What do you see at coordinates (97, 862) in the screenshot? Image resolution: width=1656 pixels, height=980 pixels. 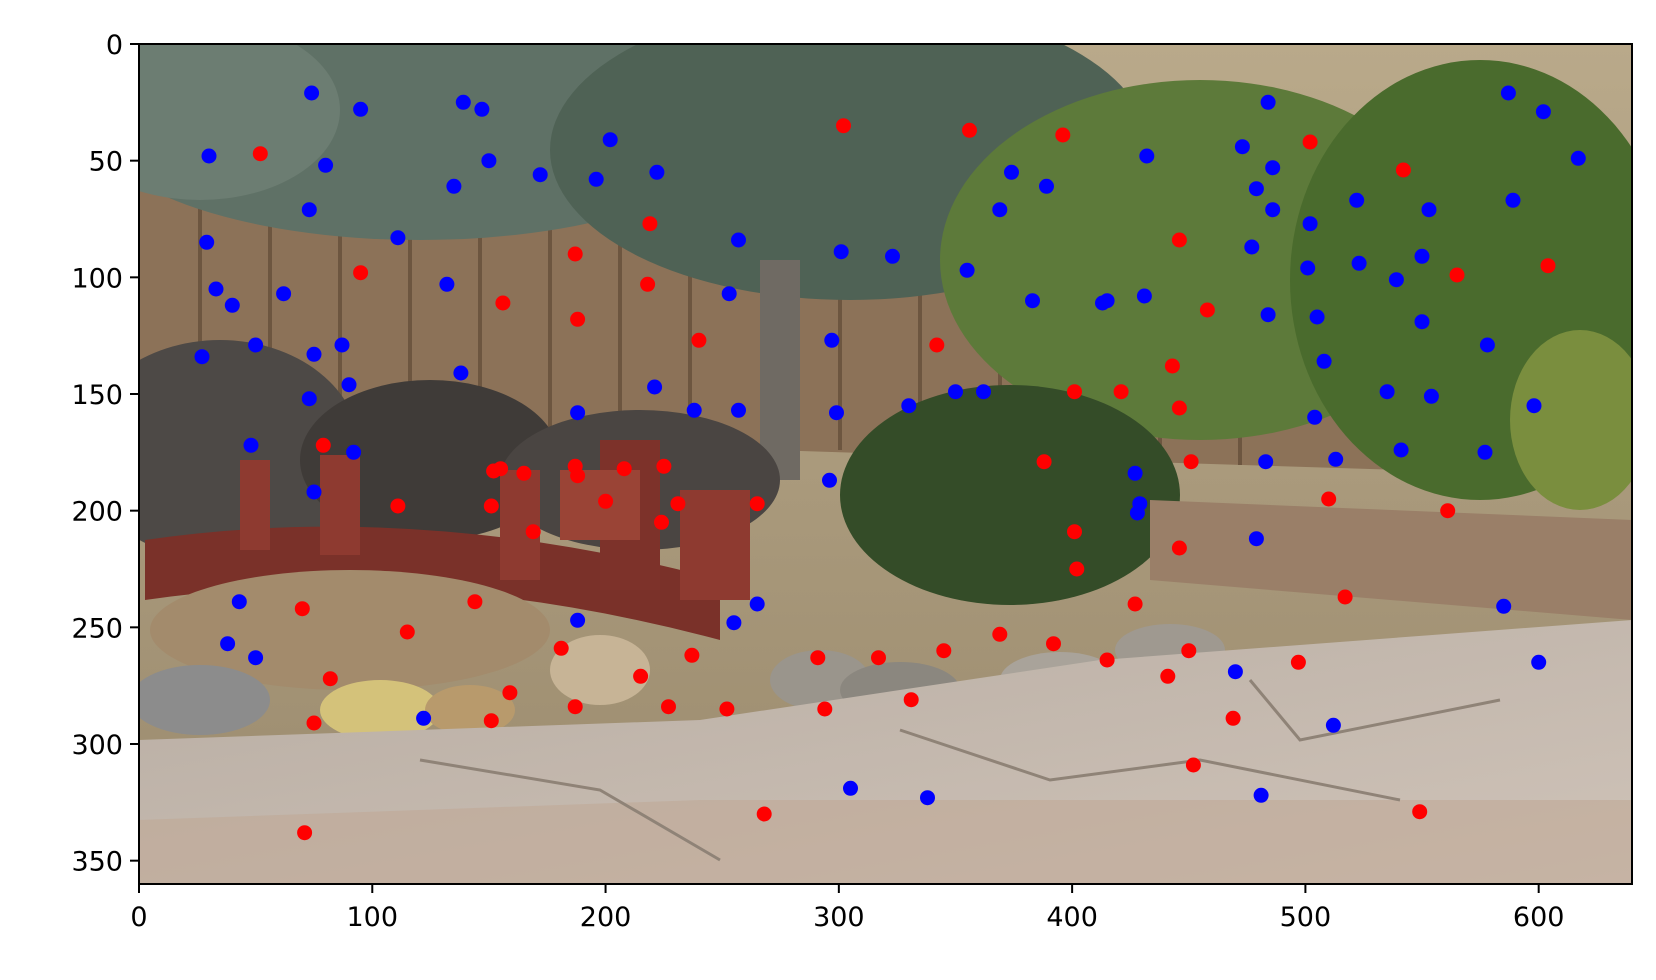 I see `y-tick-label: 350` at bounding box center [97, 862].